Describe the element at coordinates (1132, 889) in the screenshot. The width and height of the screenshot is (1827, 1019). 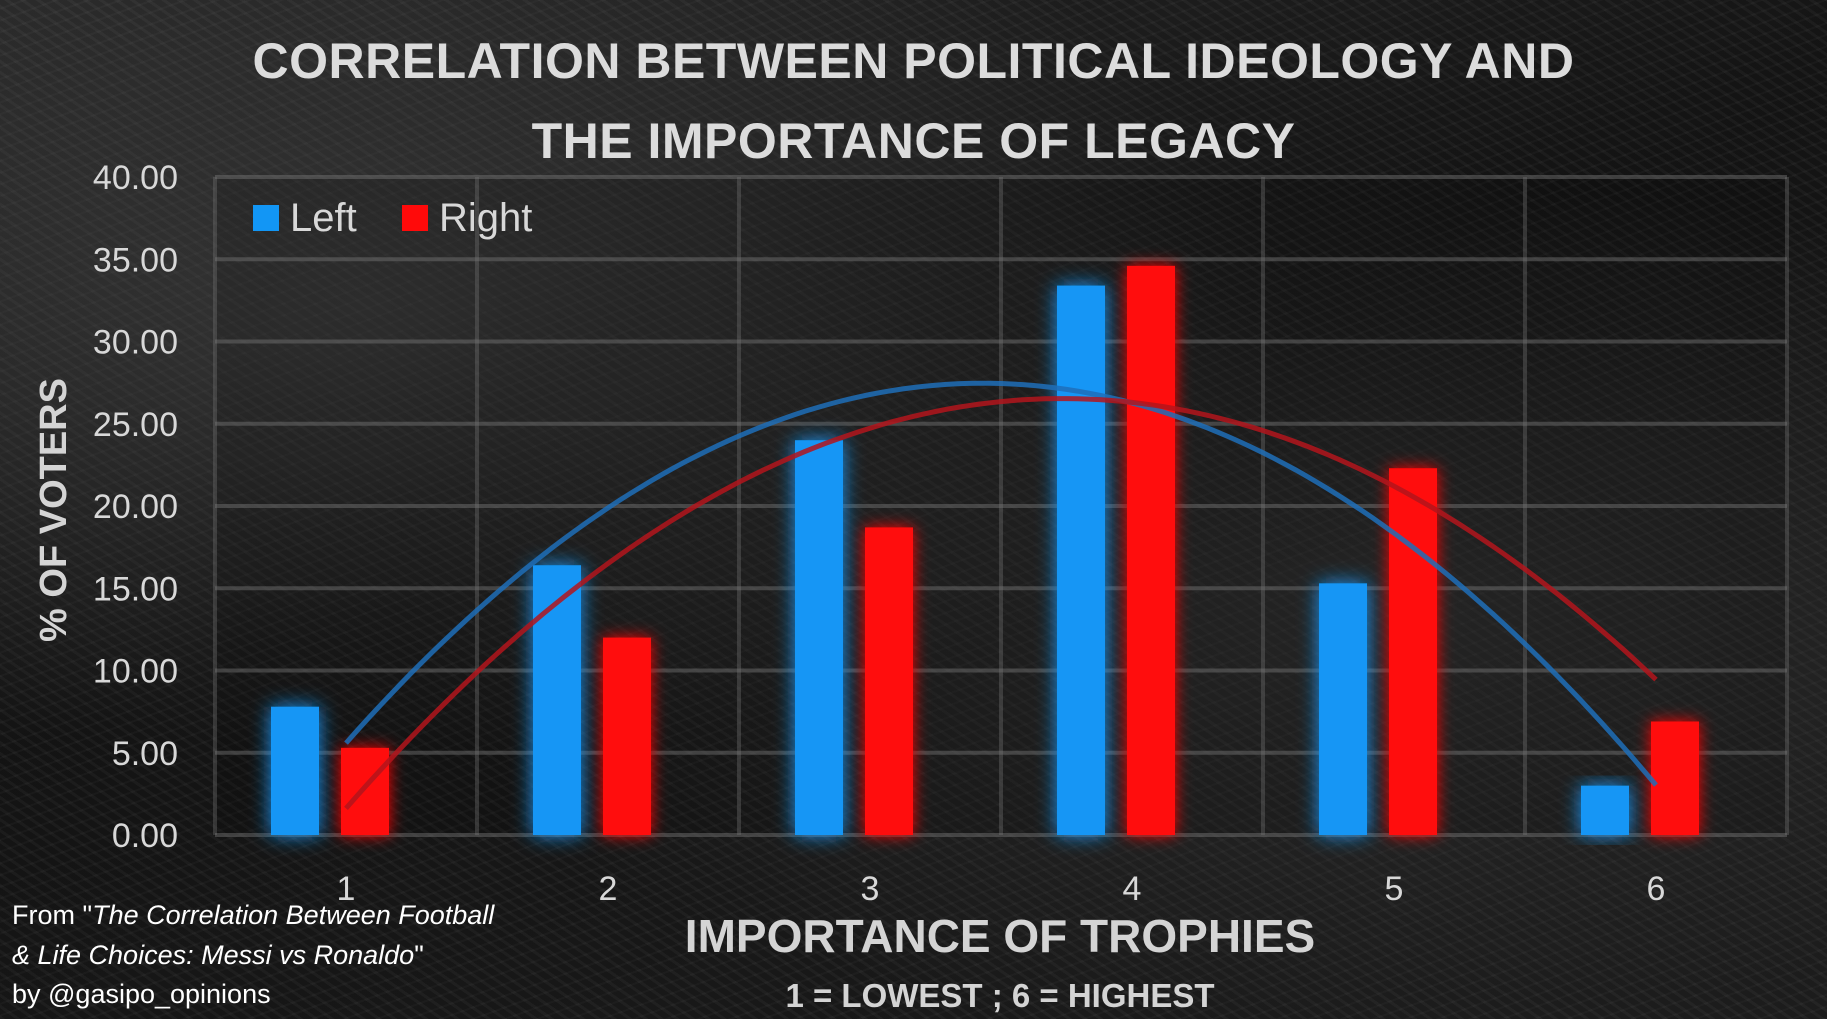
I see `x-tick-label: 4` at that location.